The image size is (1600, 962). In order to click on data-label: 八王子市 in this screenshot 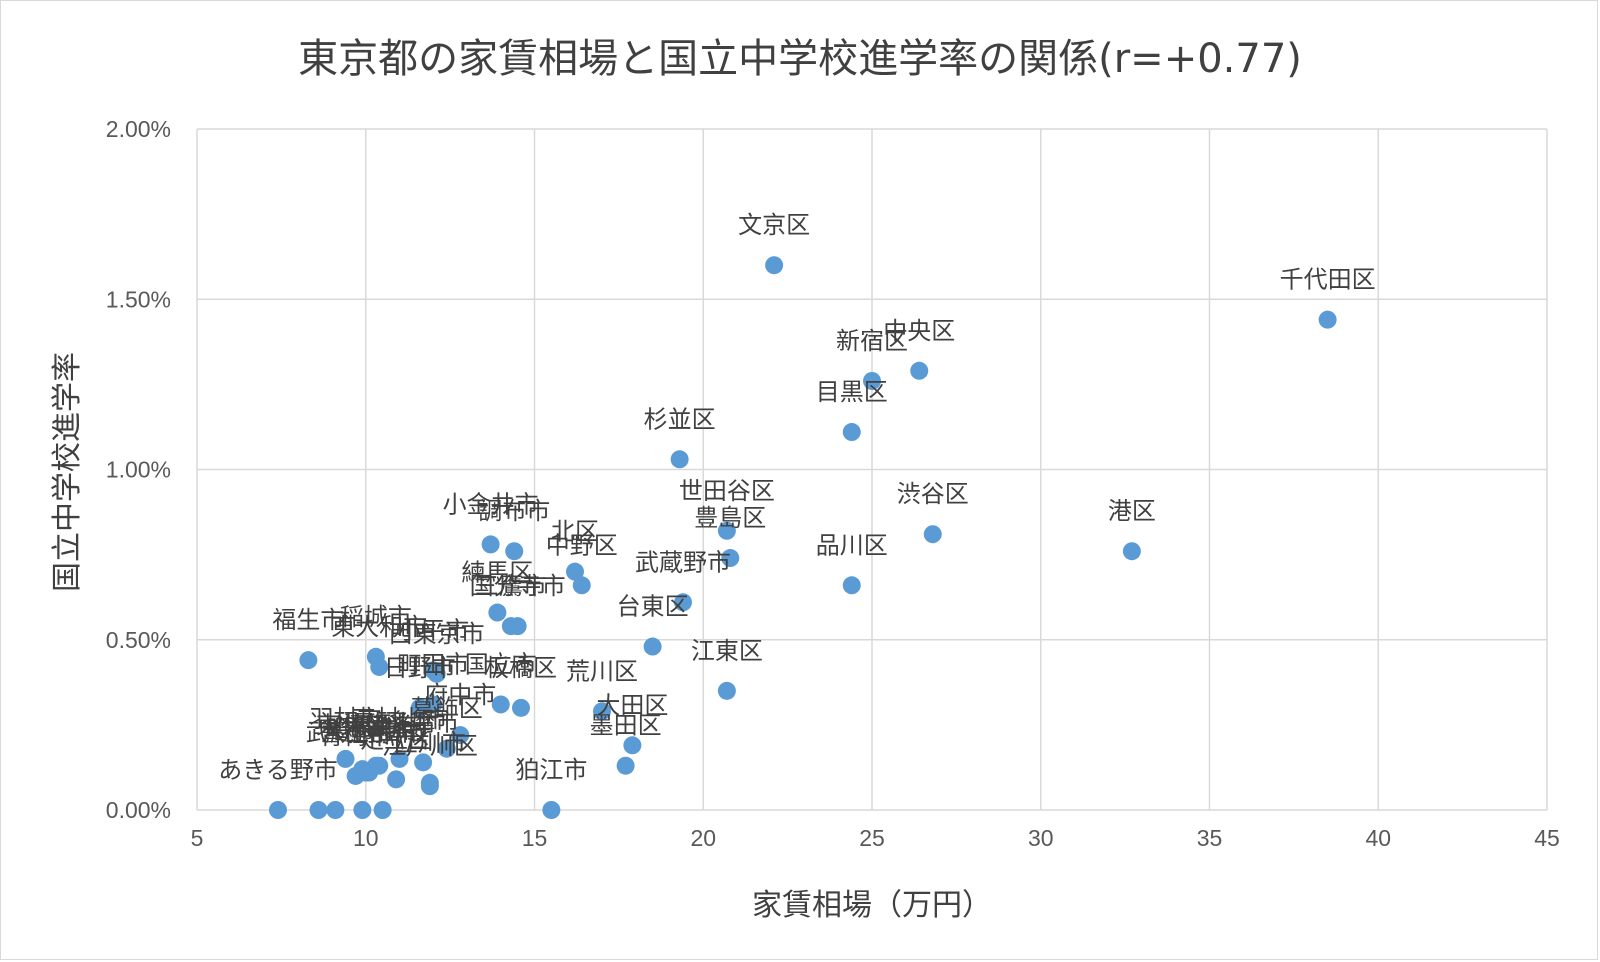, I will do `click(369, 733)`.